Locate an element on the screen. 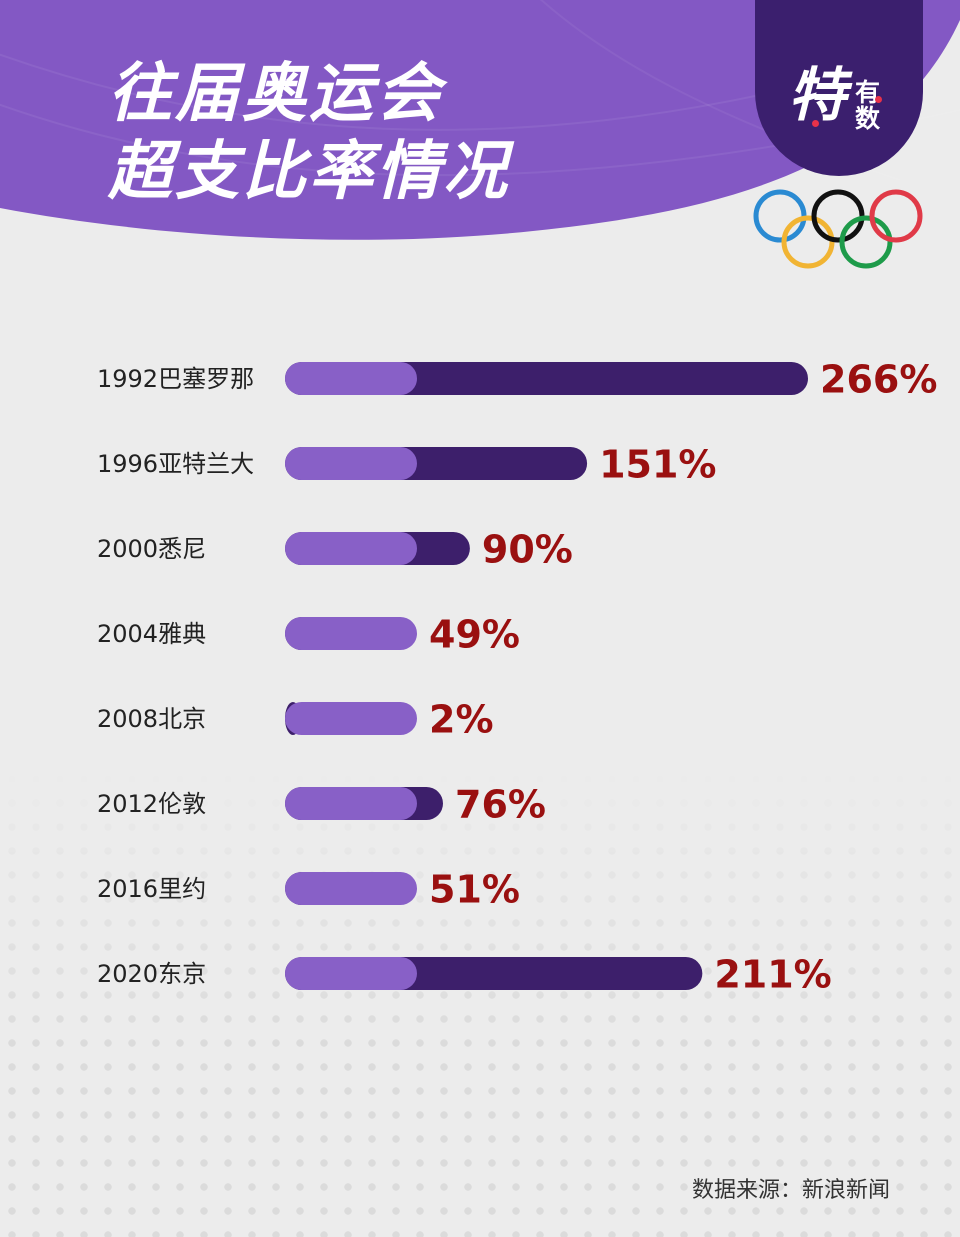 This screenshot has height=1237, width=960. bar-value-label: 90% is located at coordinates (527, 550).